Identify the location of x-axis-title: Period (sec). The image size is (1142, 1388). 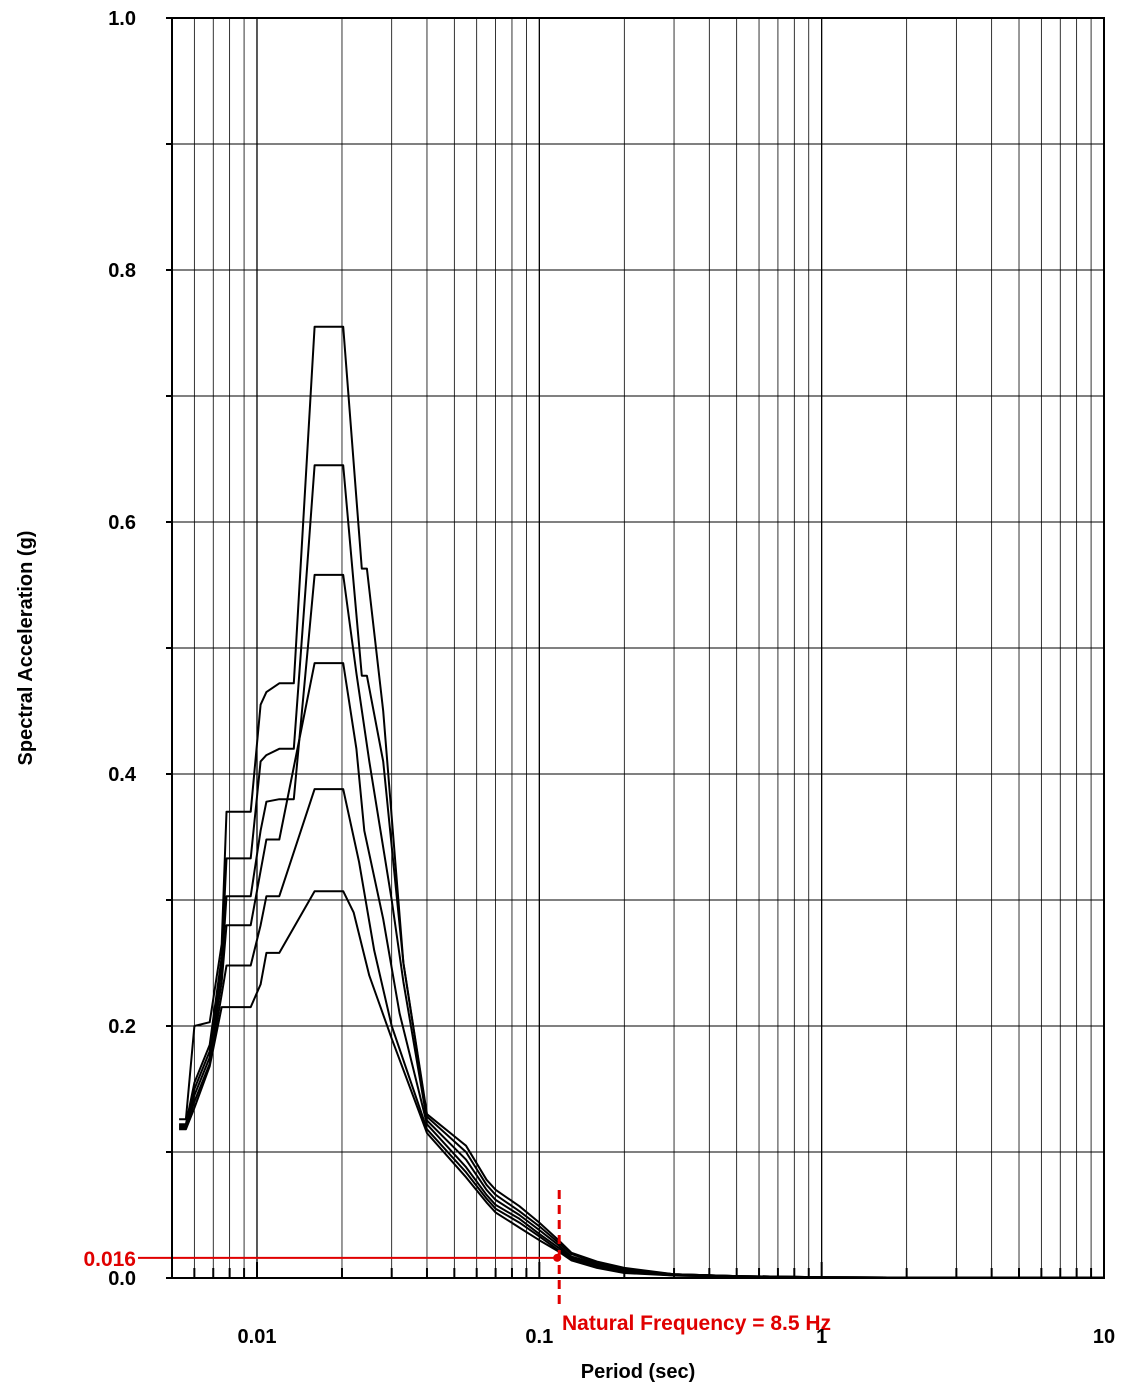
(638, 1372).